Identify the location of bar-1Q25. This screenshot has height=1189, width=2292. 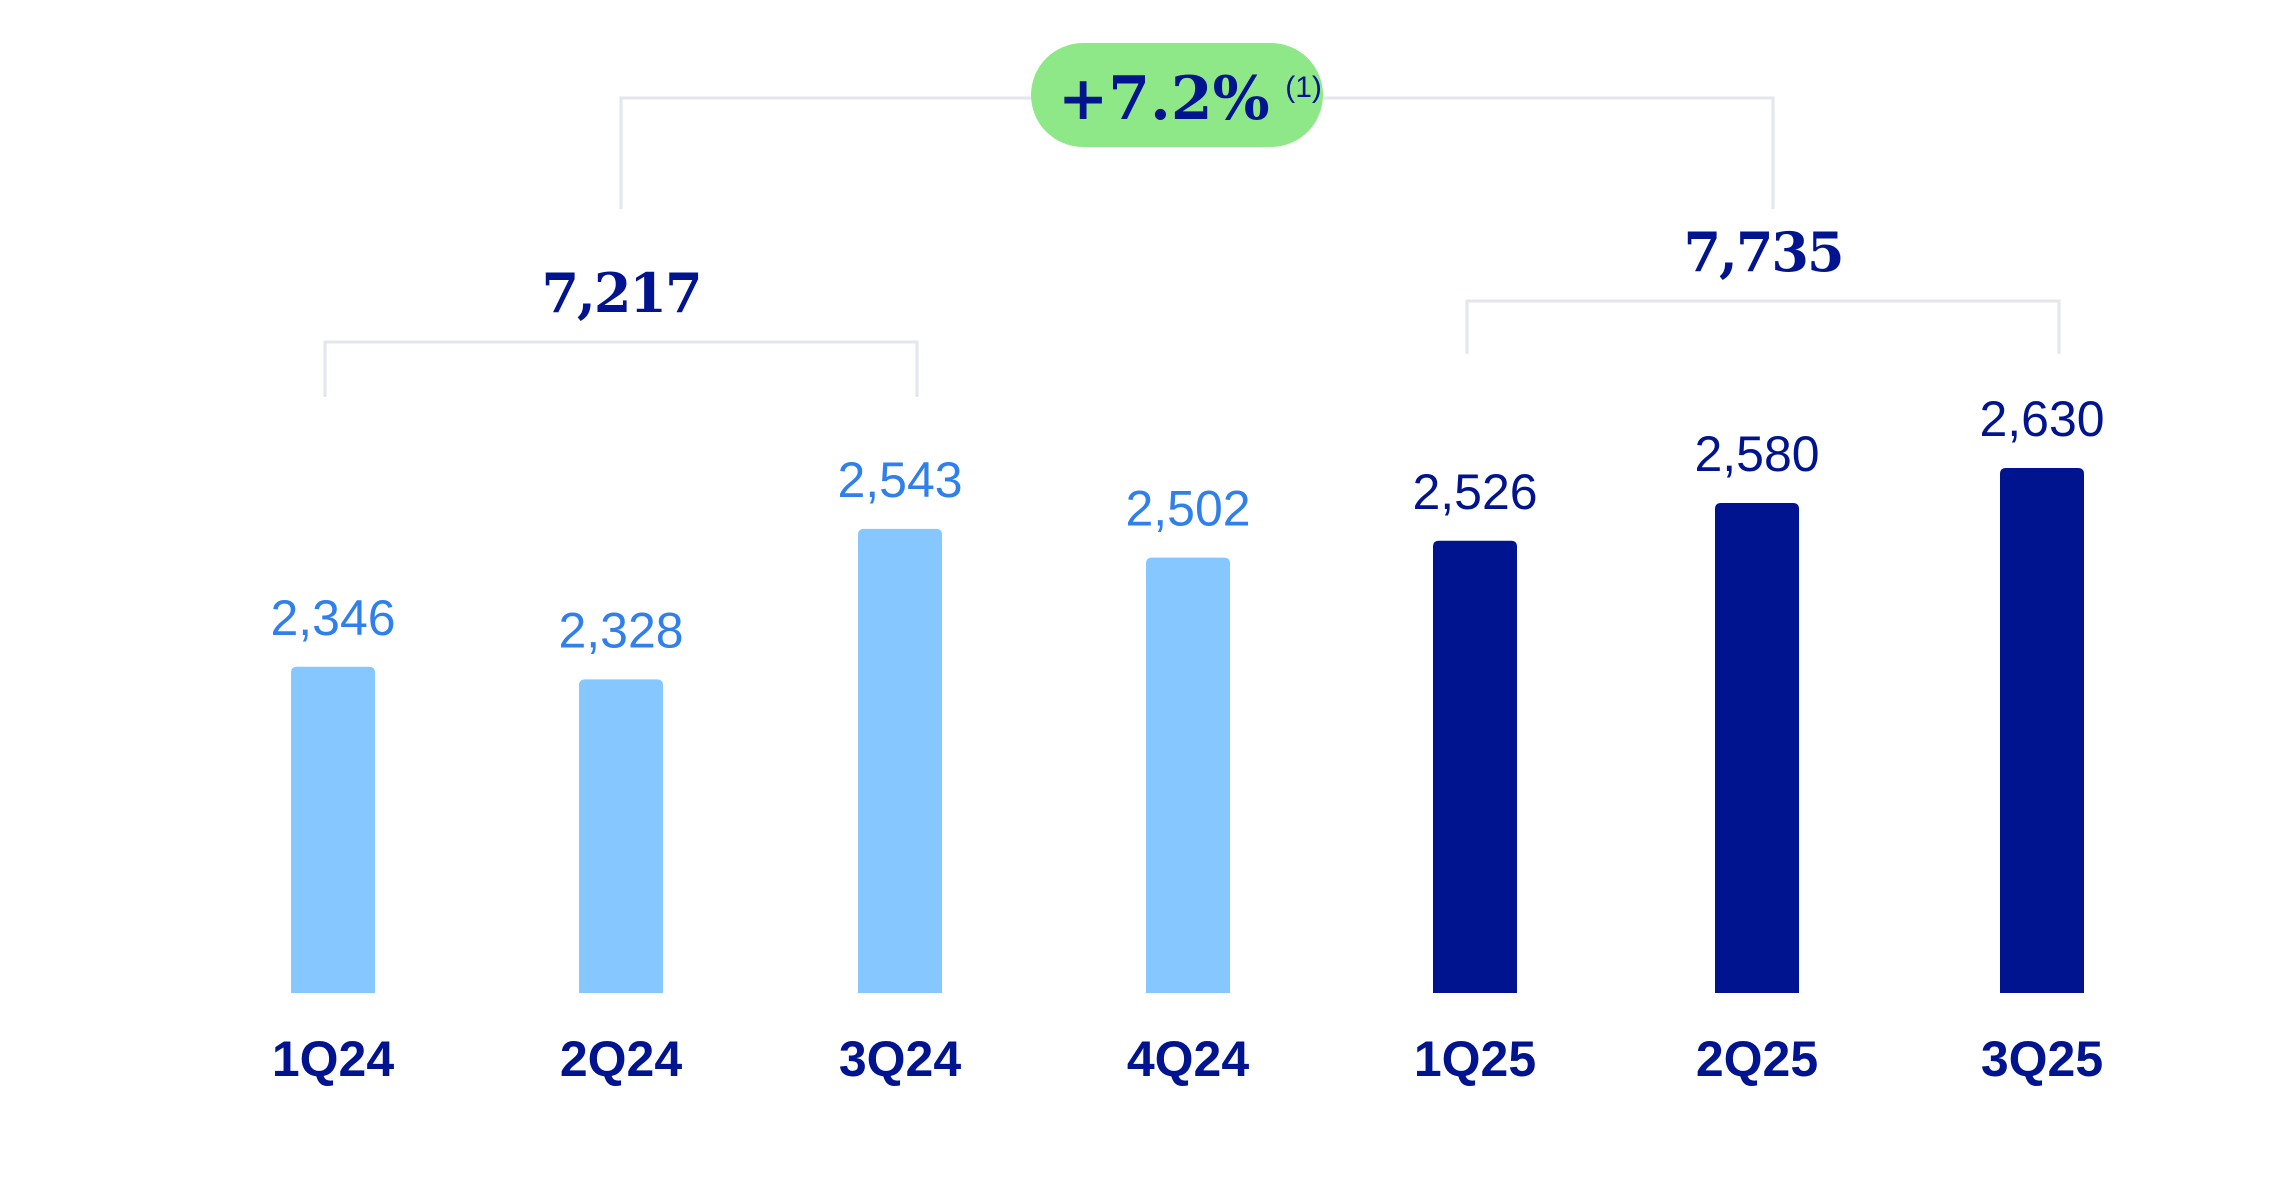
(1475, 766).